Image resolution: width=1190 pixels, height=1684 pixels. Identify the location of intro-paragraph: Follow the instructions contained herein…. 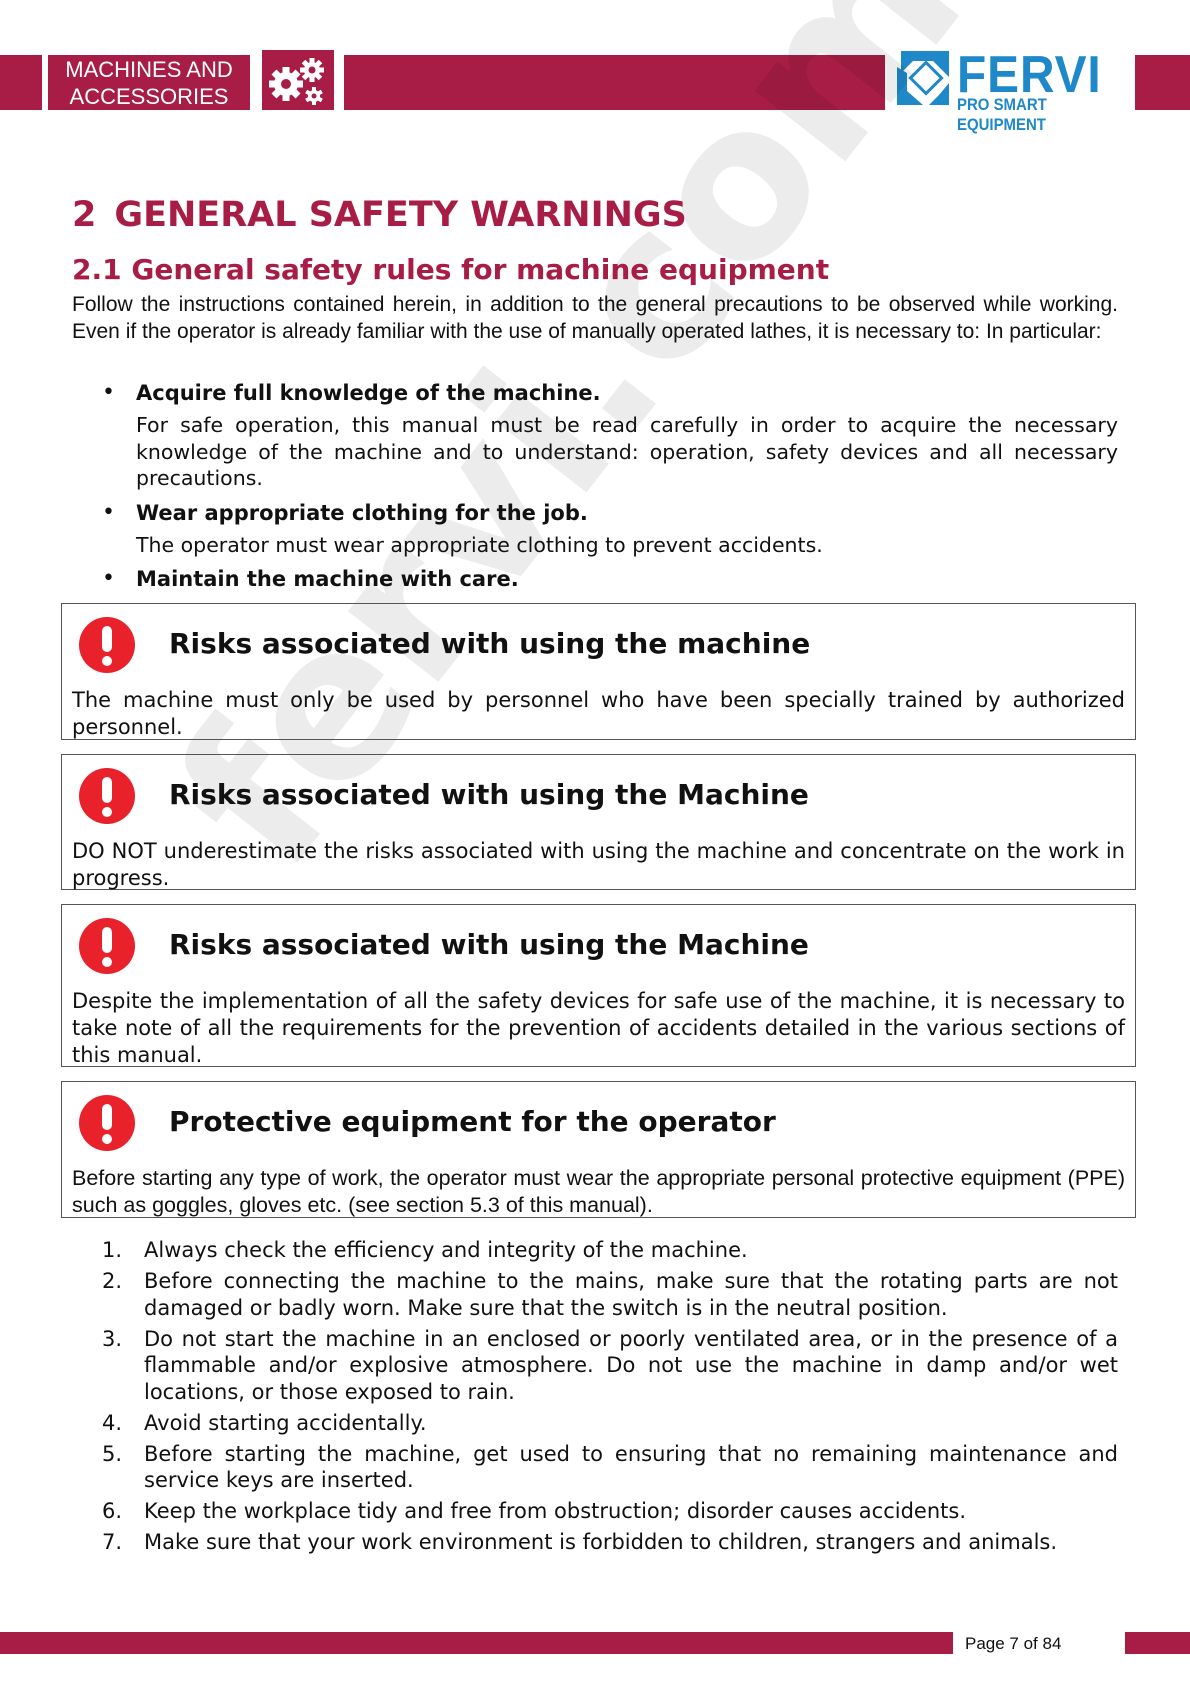
(595, 318).